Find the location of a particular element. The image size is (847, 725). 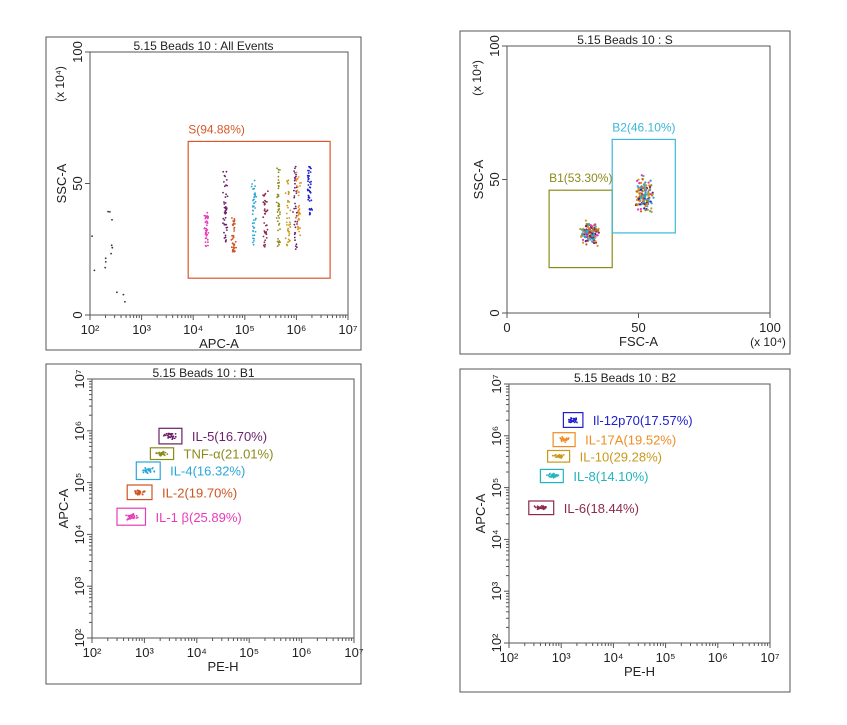

x-tick-label: 10⁶ is located at coordinates (302, 652).